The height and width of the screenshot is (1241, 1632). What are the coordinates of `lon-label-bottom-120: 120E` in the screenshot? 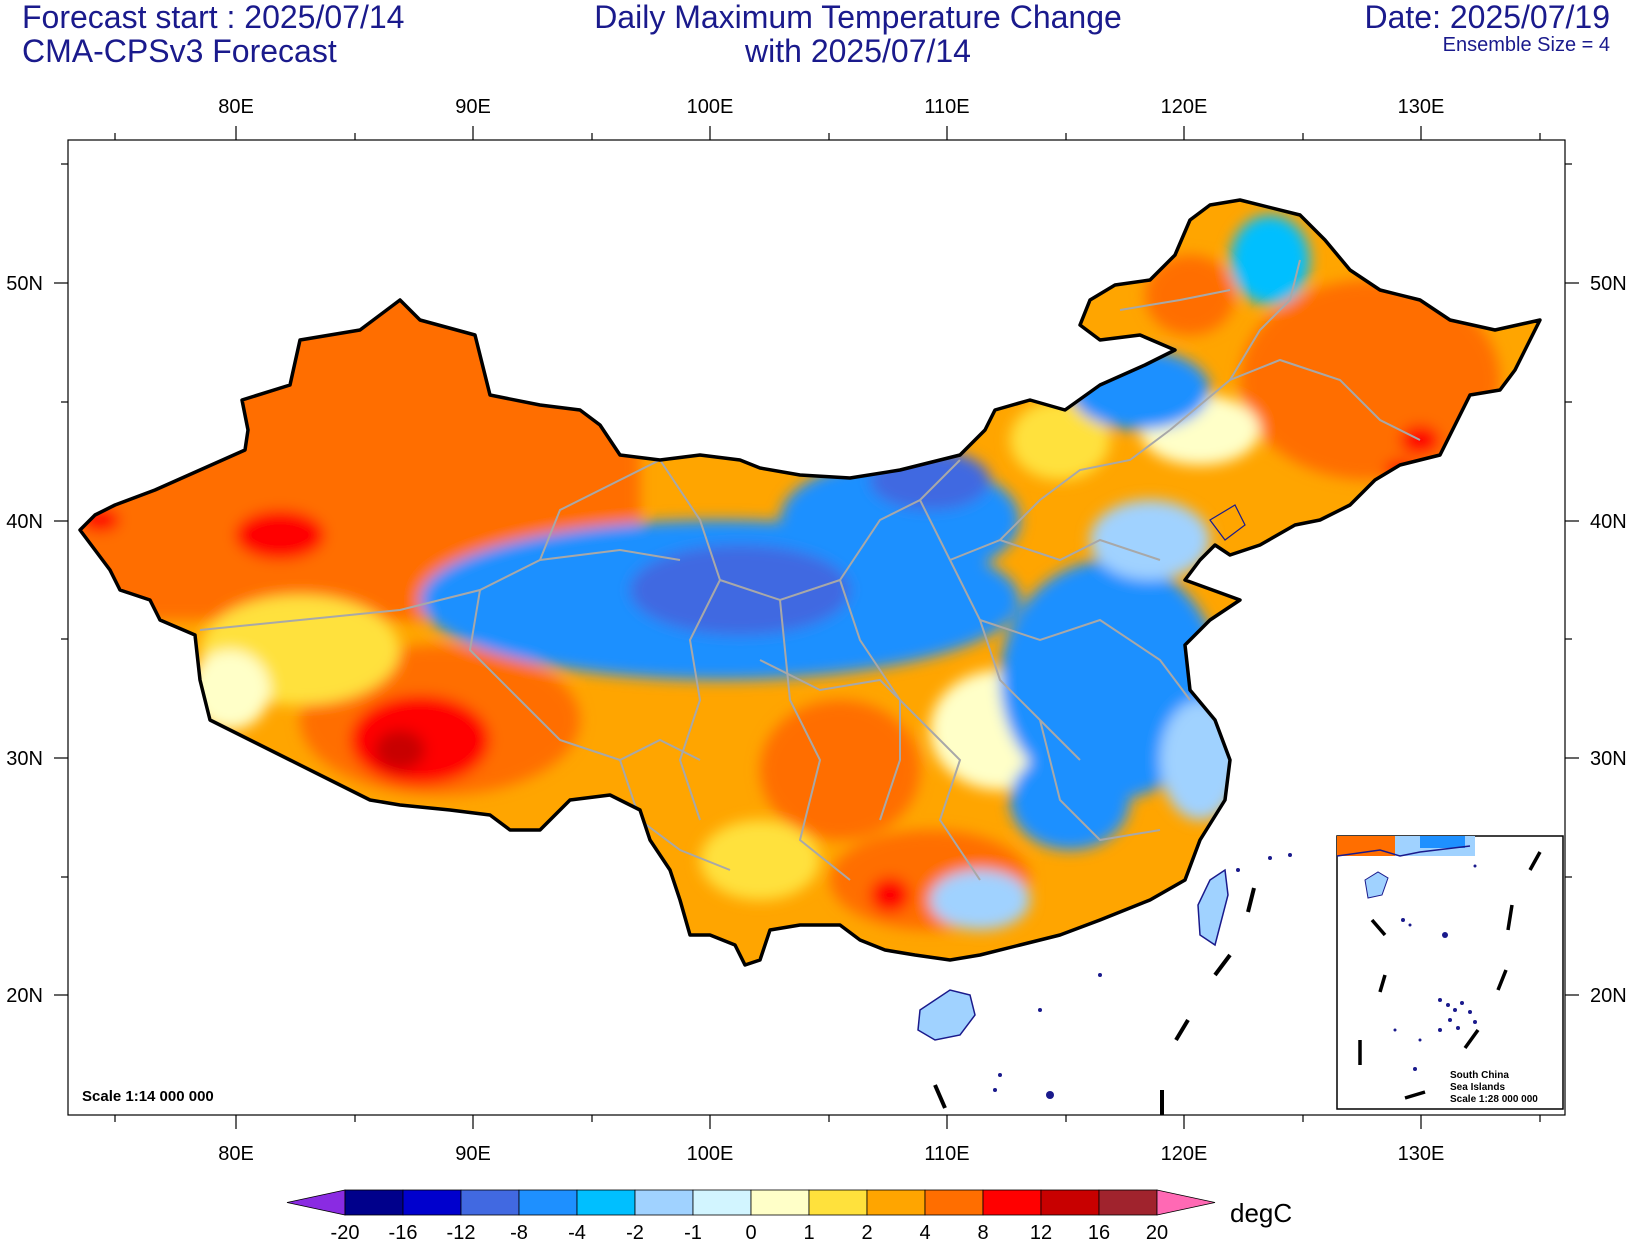 It's located at (1184, 1154).